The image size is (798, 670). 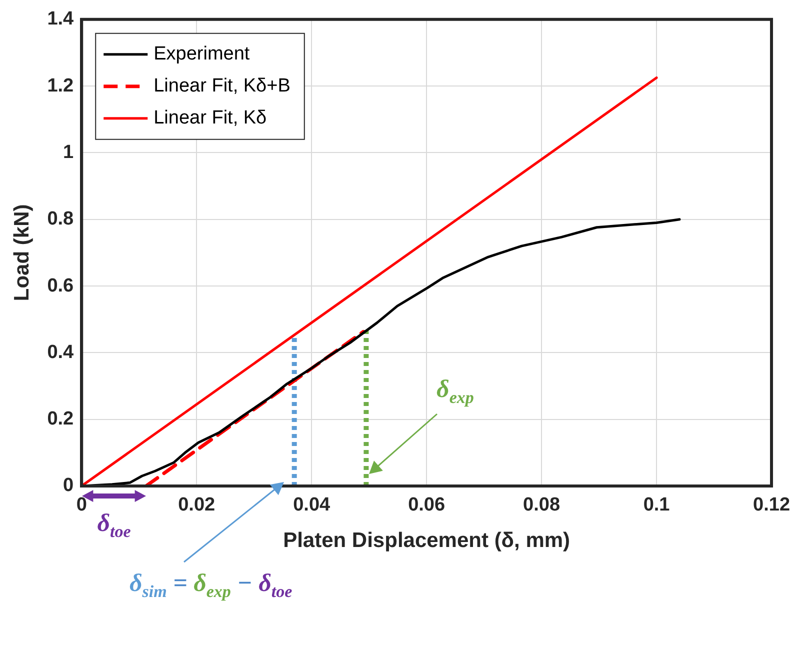 I want to click on x-tick-label: 0.06, so click(x=427, y=505).